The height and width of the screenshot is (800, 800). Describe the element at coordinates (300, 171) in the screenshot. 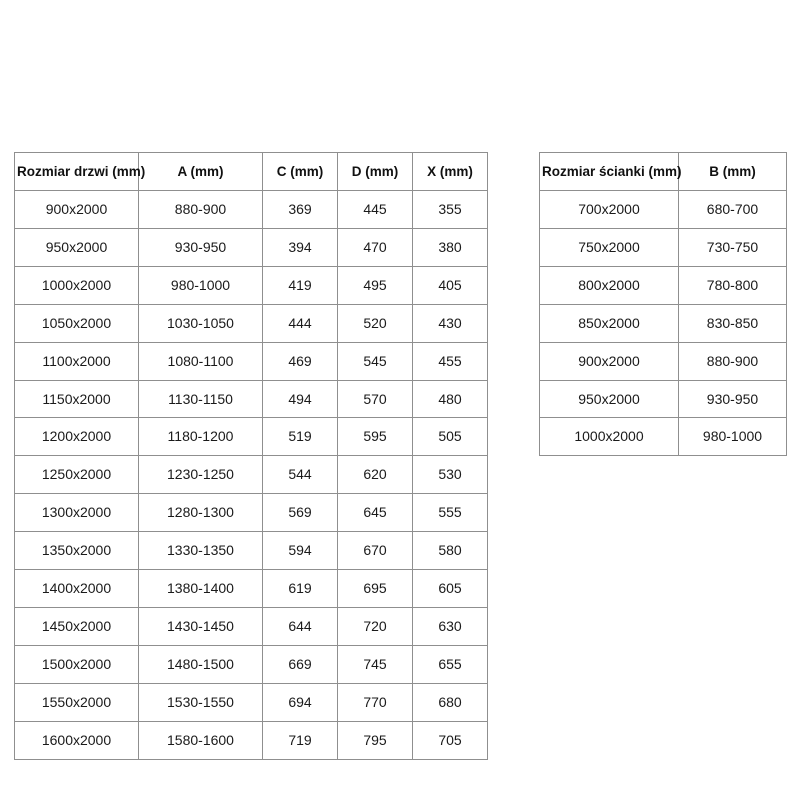

I see `column-header: C (mm)` at that location.